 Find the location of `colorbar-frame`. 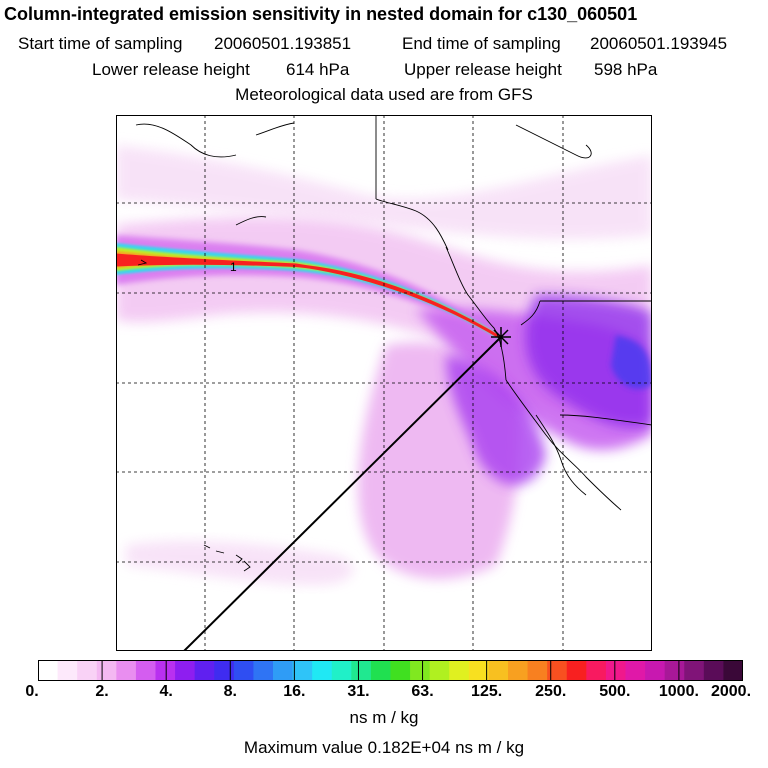

colorbar-frame is located at coordinates (390, 670).